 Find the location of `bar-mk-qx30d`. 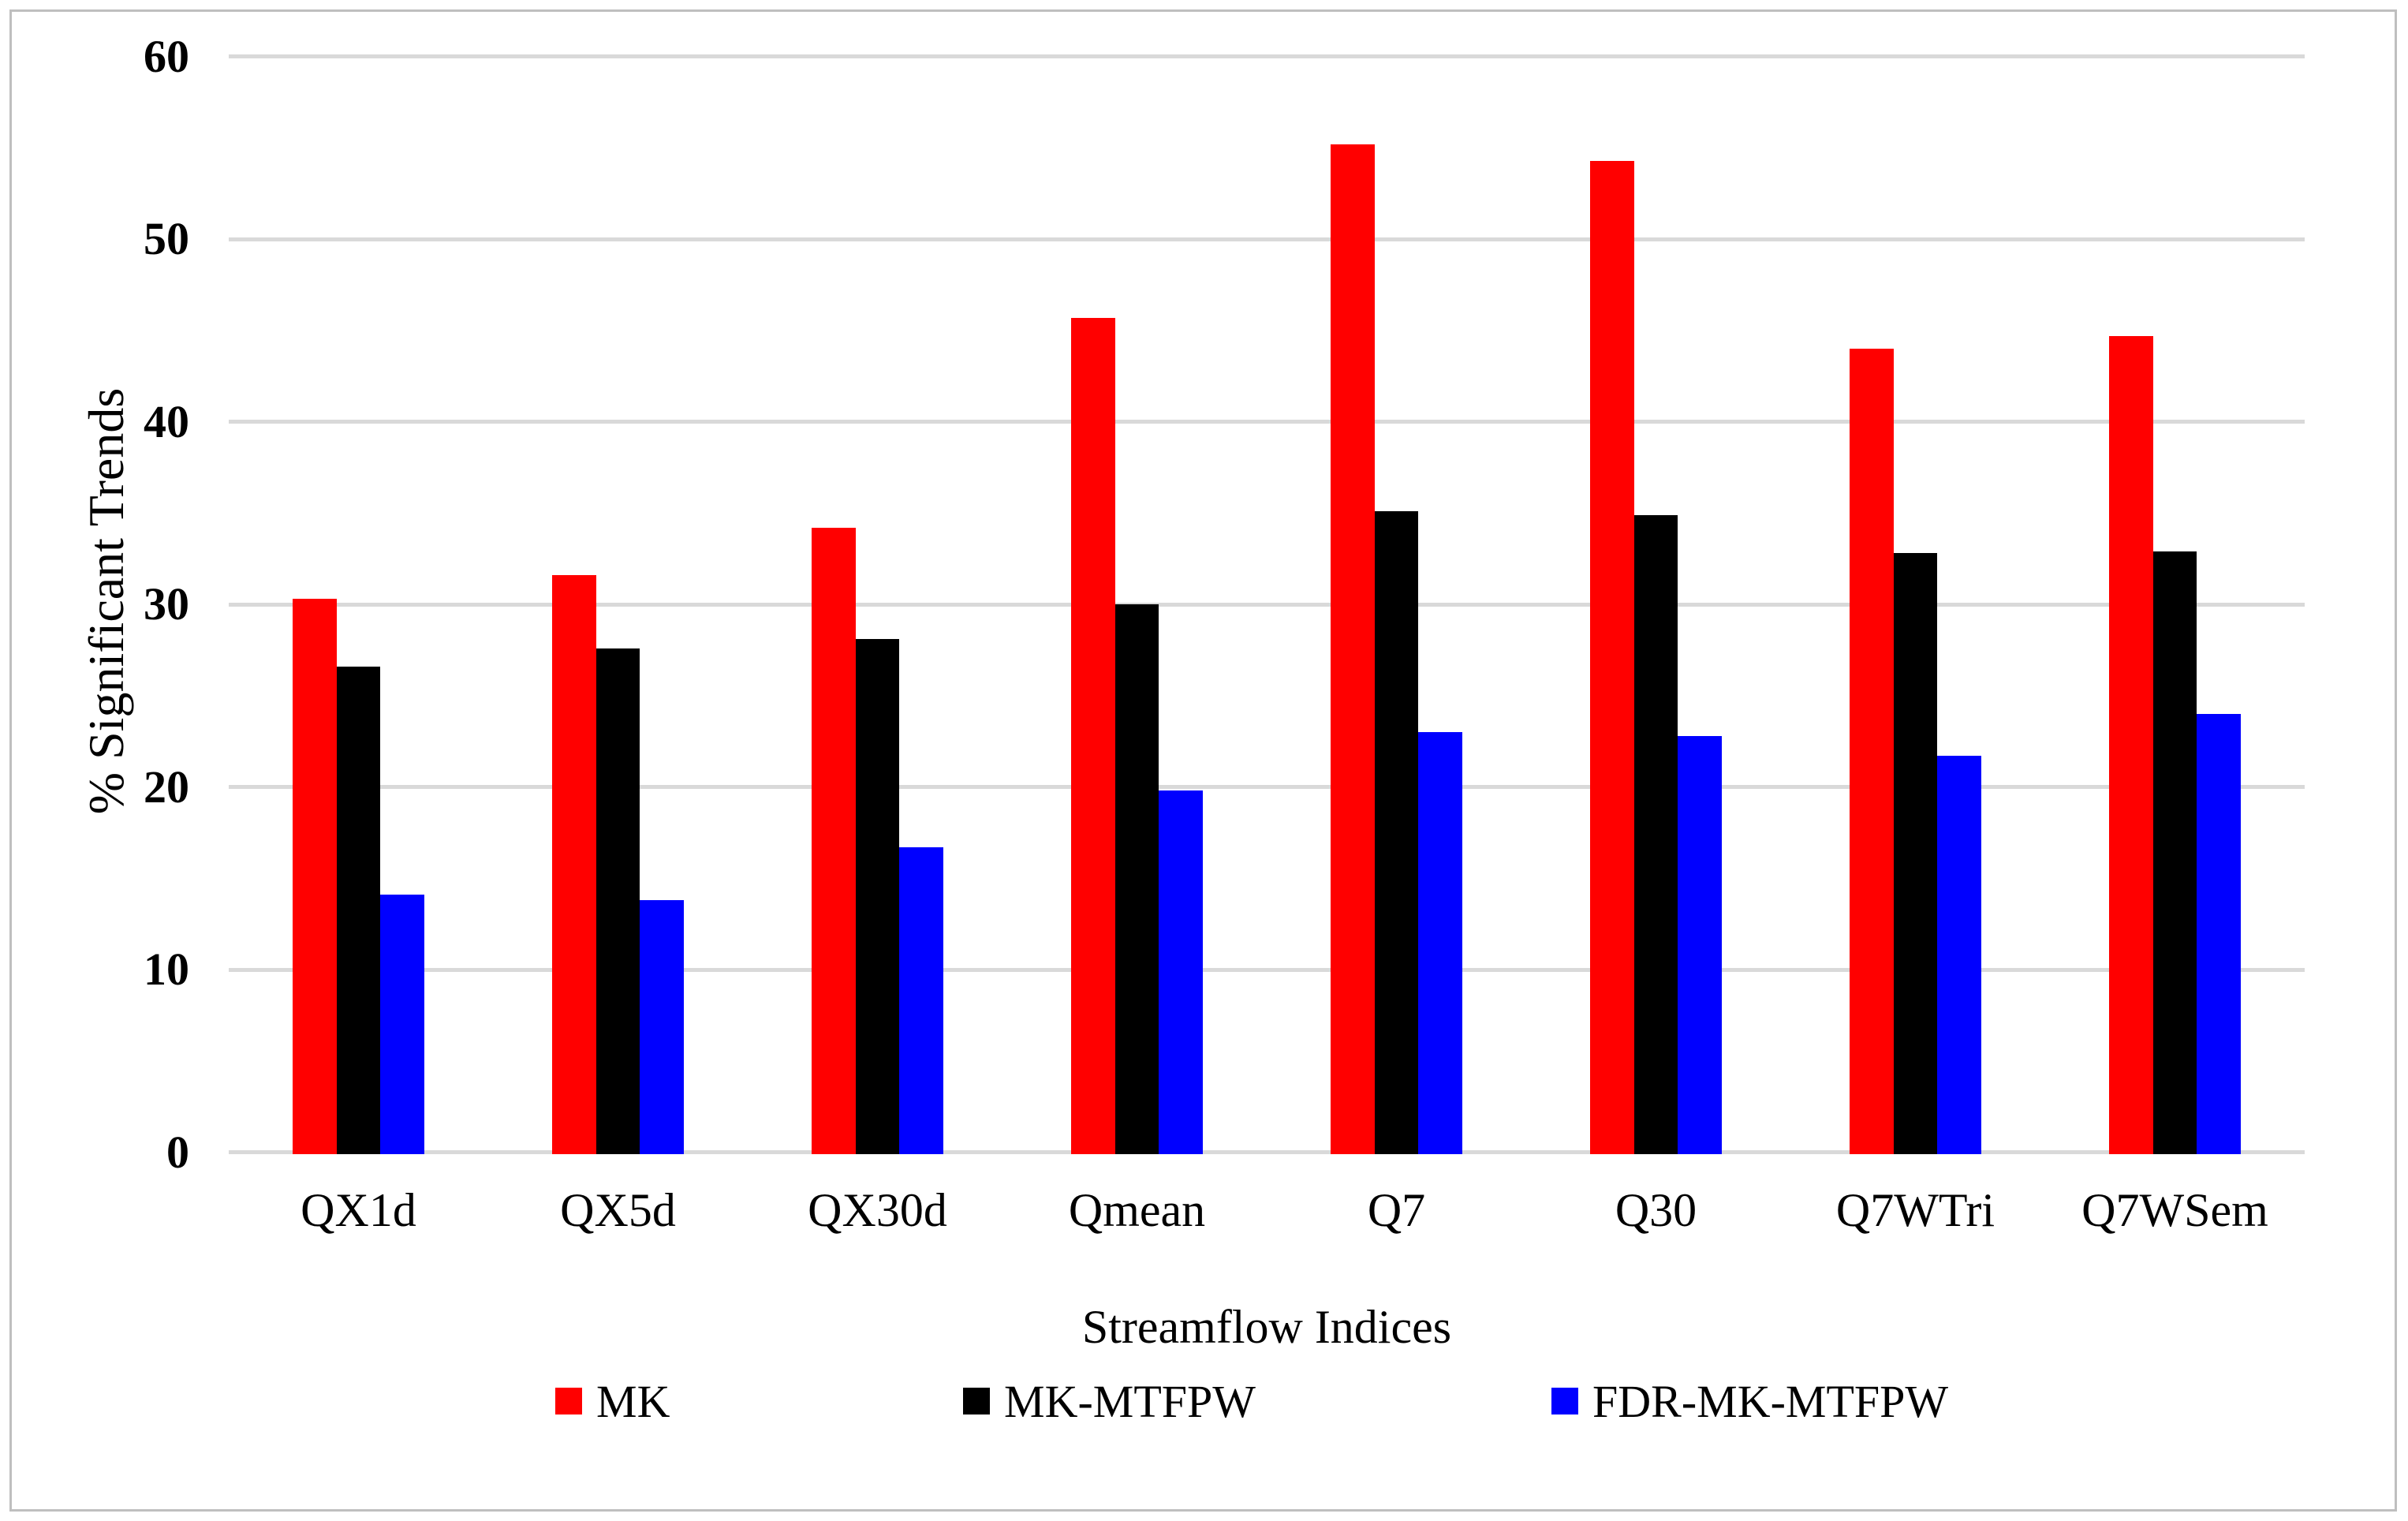

bar-mk-qx30d is located at coordinates (834, 841).